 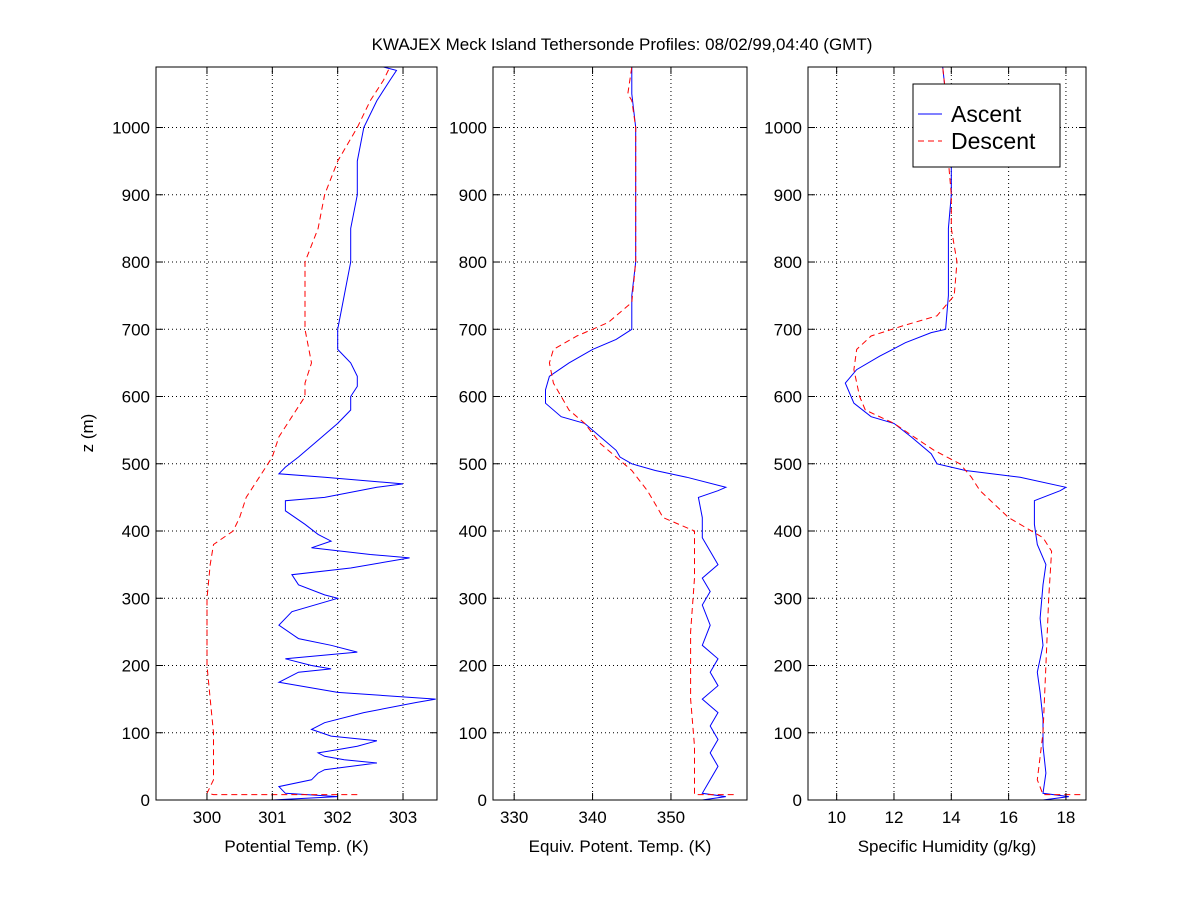 I want to click on legend-descent-label: Descent, so click(x=993, y=141).